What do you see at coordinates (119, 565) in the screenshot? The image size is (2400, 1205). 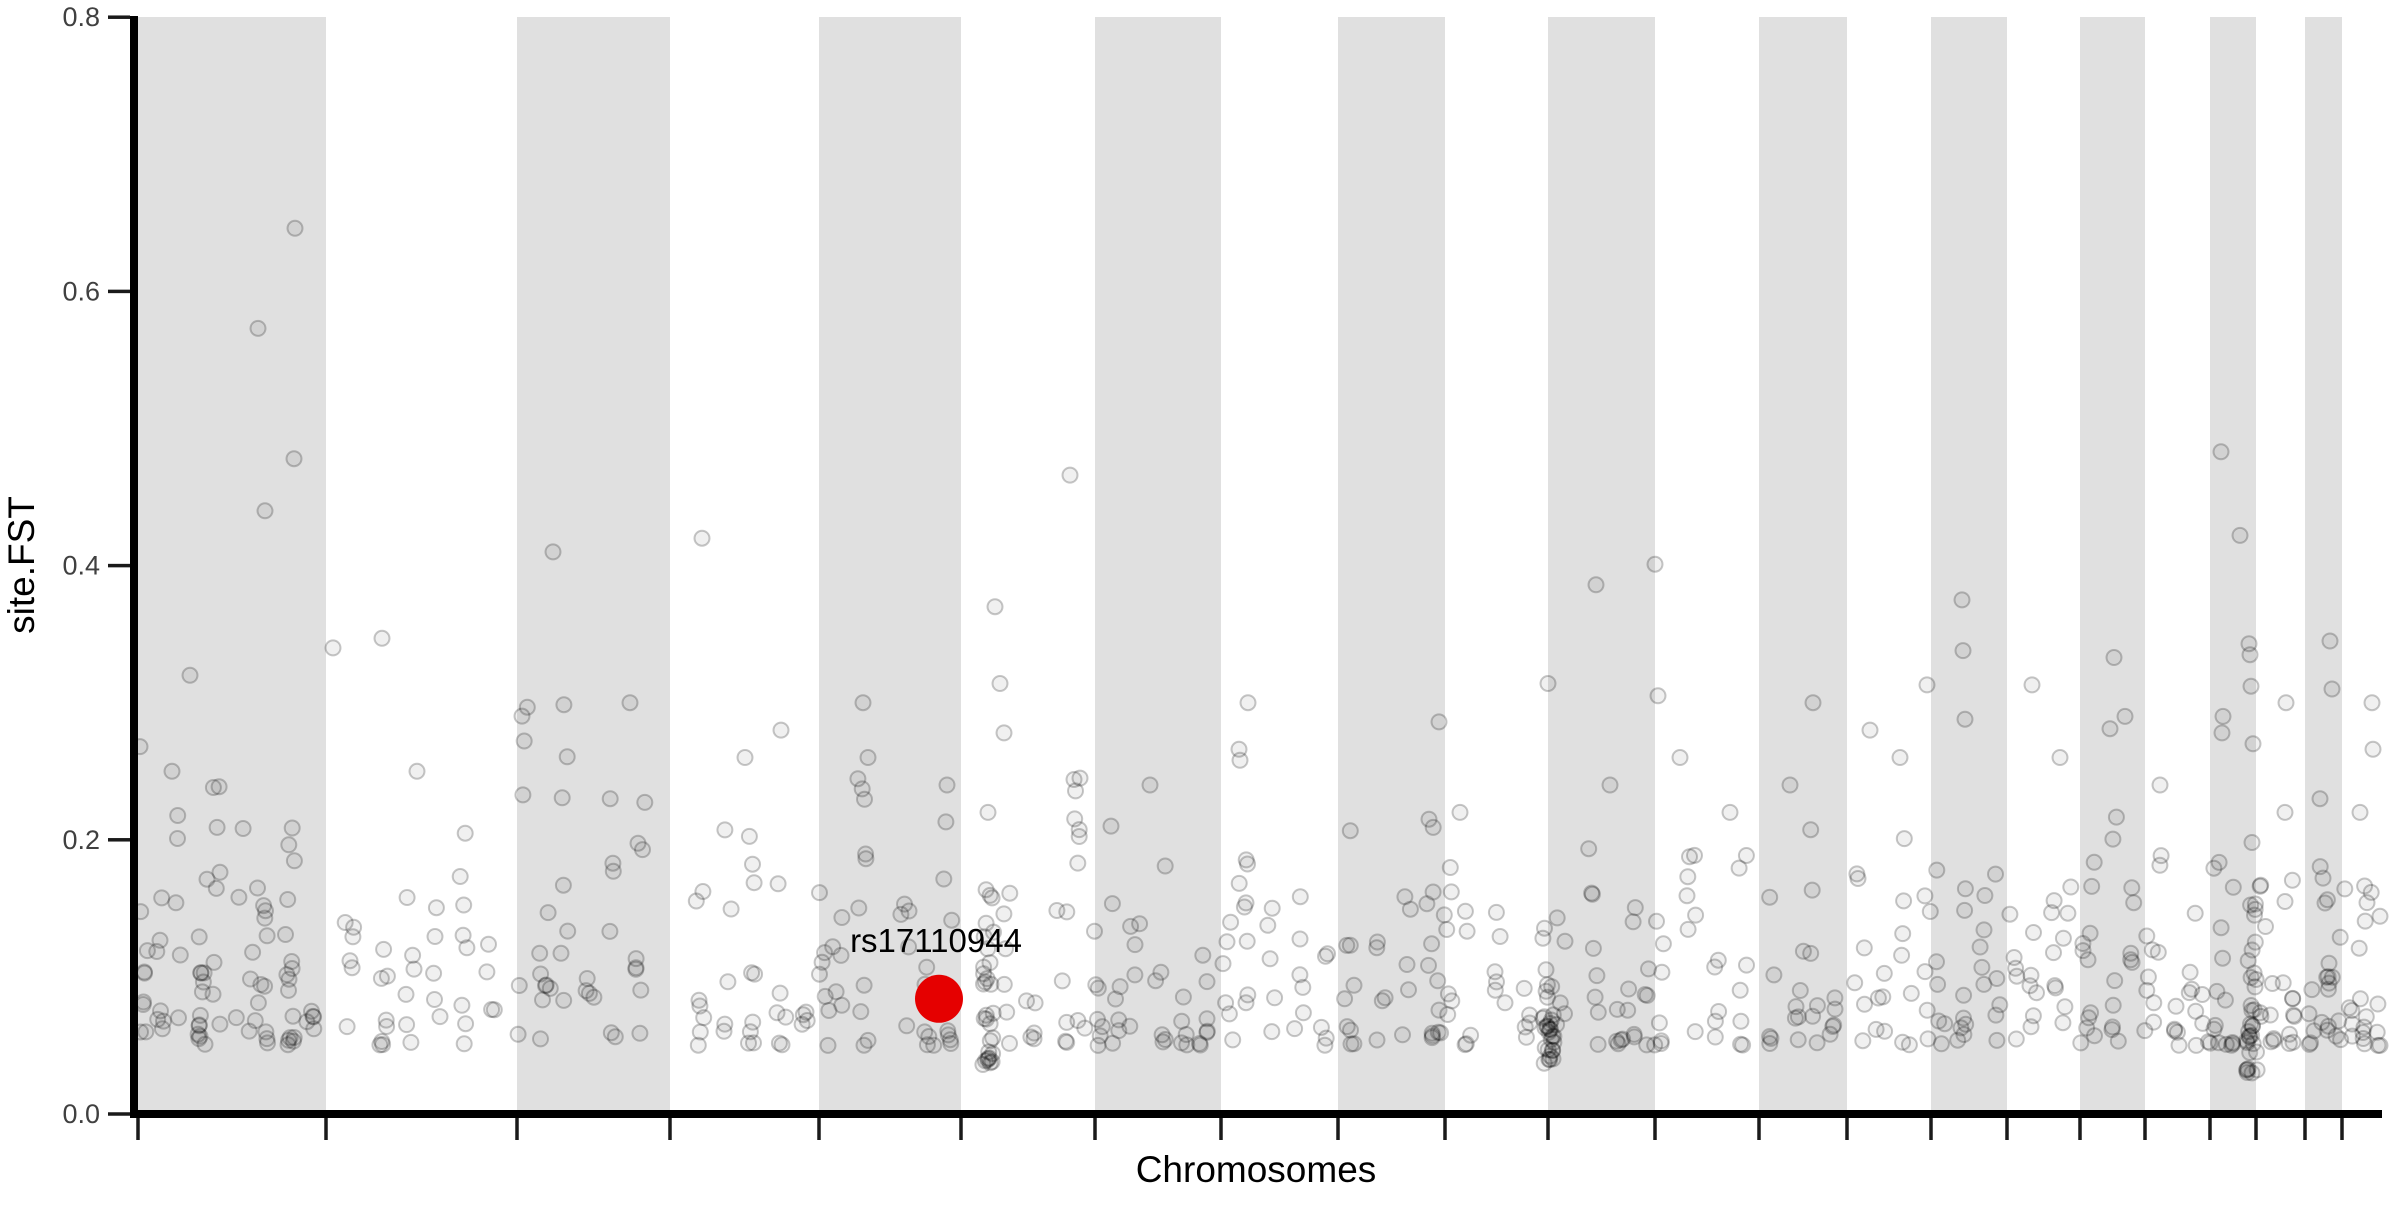 I see `y-tick` at bounding box center [119, 565].